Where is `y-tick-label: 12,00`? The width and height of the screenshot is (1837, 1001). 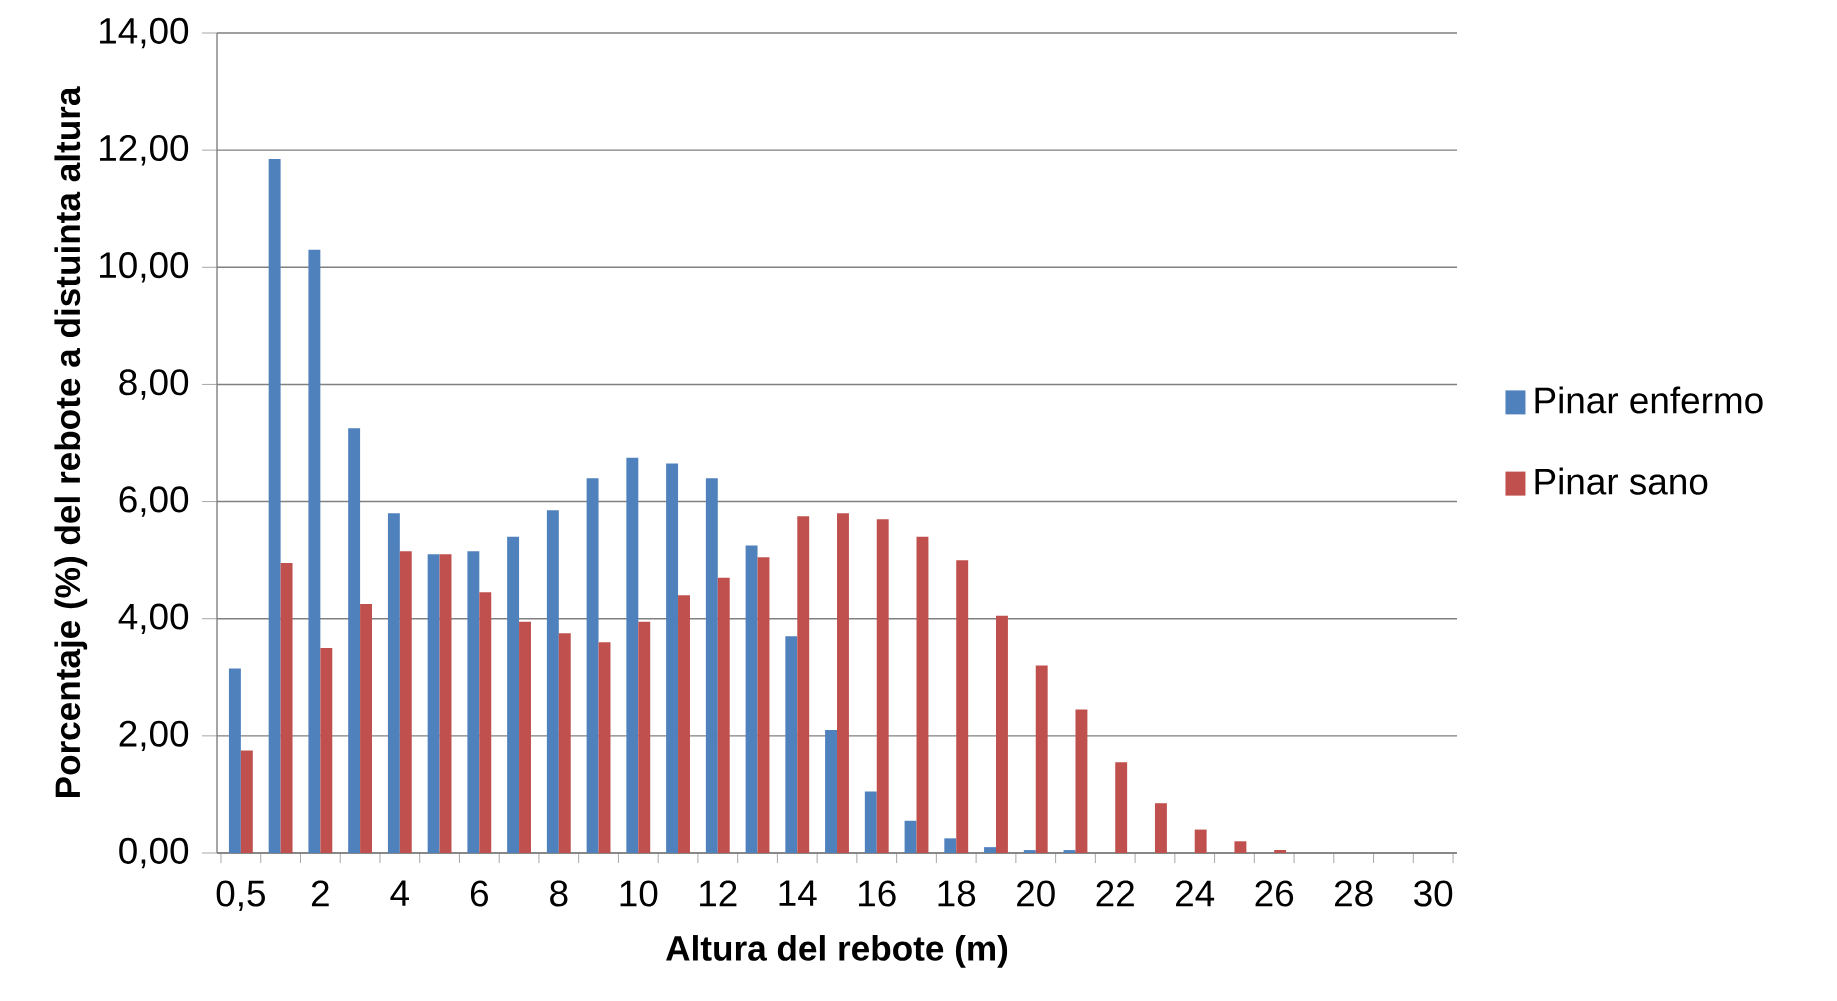 y-tick-label: 12,00 is located at coordinates (144, 150).